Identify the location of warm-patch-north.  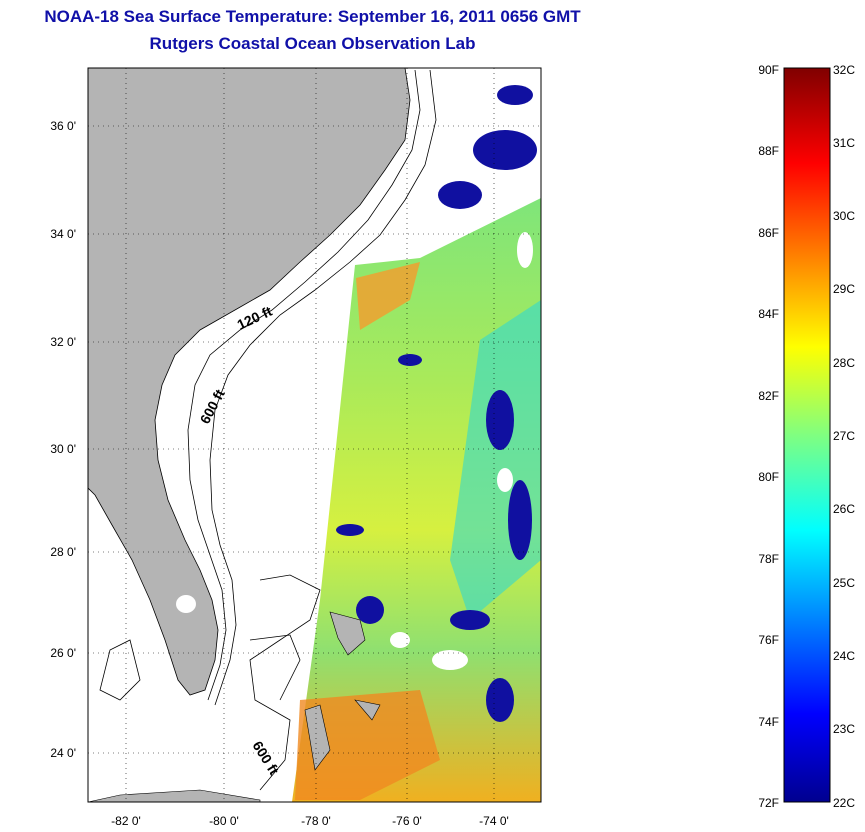
(388, 296).